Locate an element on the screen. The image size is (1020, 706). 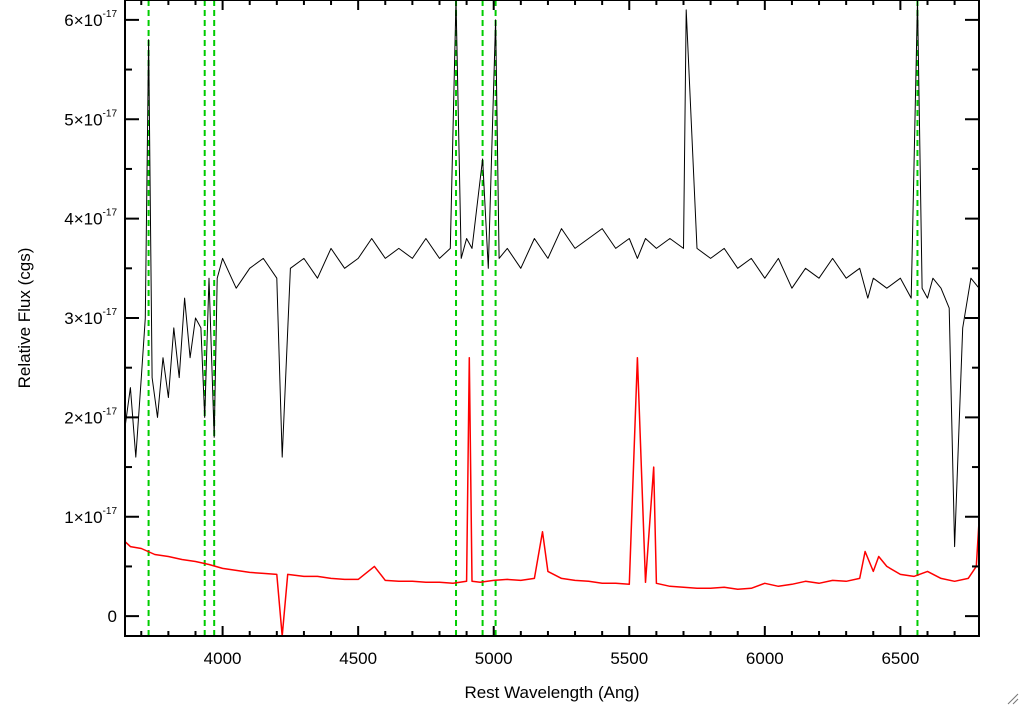
y-tick-label: 6×10⁻¹⁷ is located at coordinates (90, 19).